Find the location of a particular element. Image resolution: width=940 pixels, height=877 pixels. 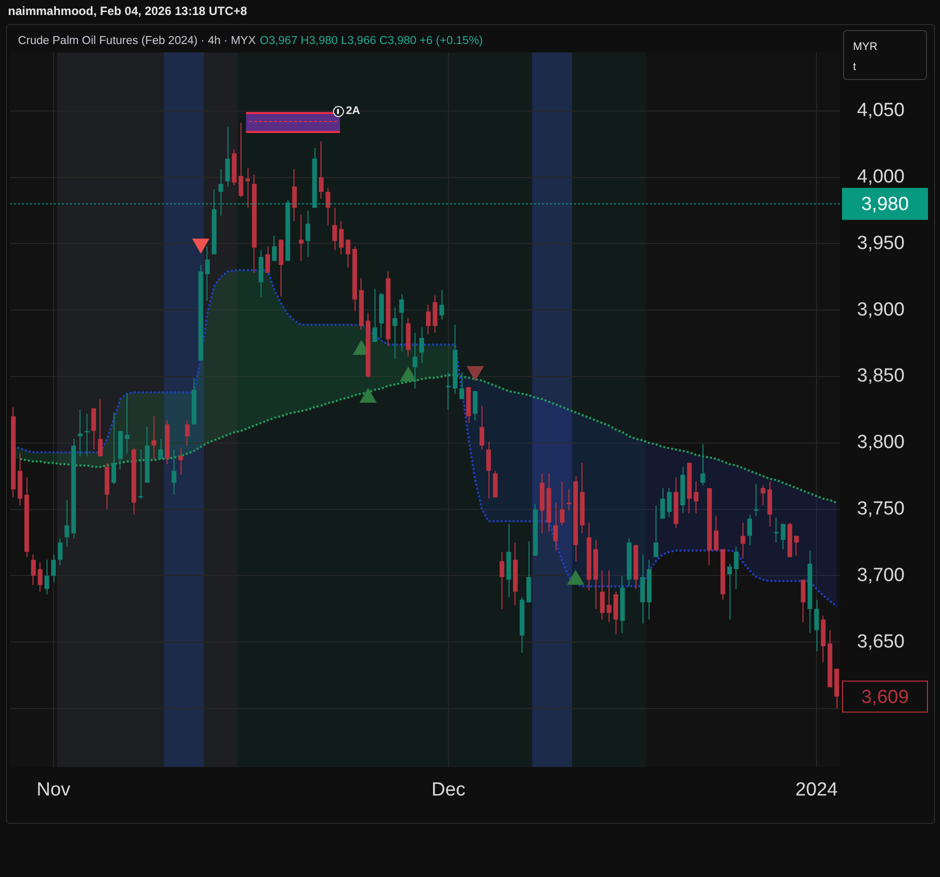

chart-subtitle: O3,967 H3,980 L3,966 C3,980 +6 (+0.15%) is located at coordinates (371, 41).